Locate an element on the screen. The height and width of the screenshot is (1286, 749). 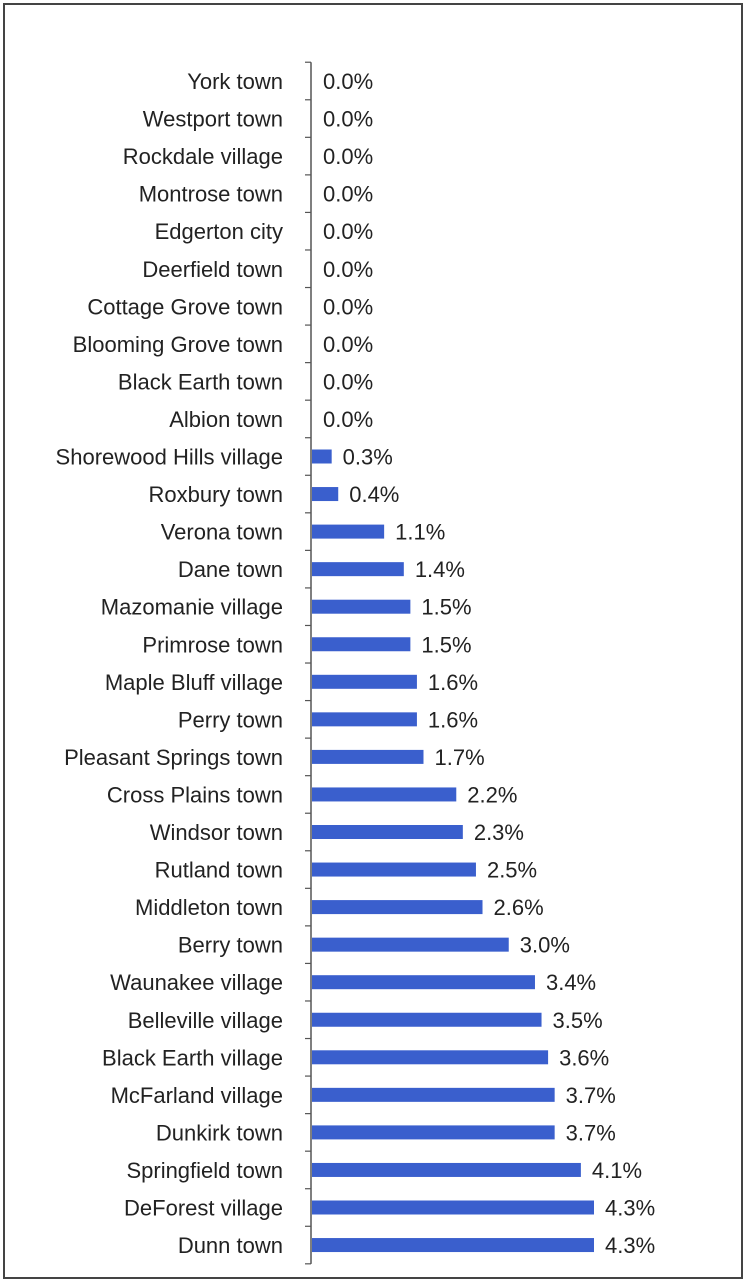
category-label: Perry town is located at coordinates (230, 719).